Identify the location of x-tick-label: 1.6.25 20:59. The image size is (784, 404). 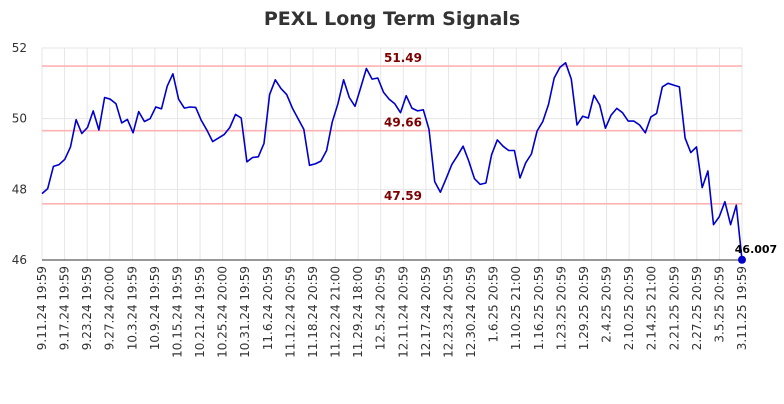
(494, 304).